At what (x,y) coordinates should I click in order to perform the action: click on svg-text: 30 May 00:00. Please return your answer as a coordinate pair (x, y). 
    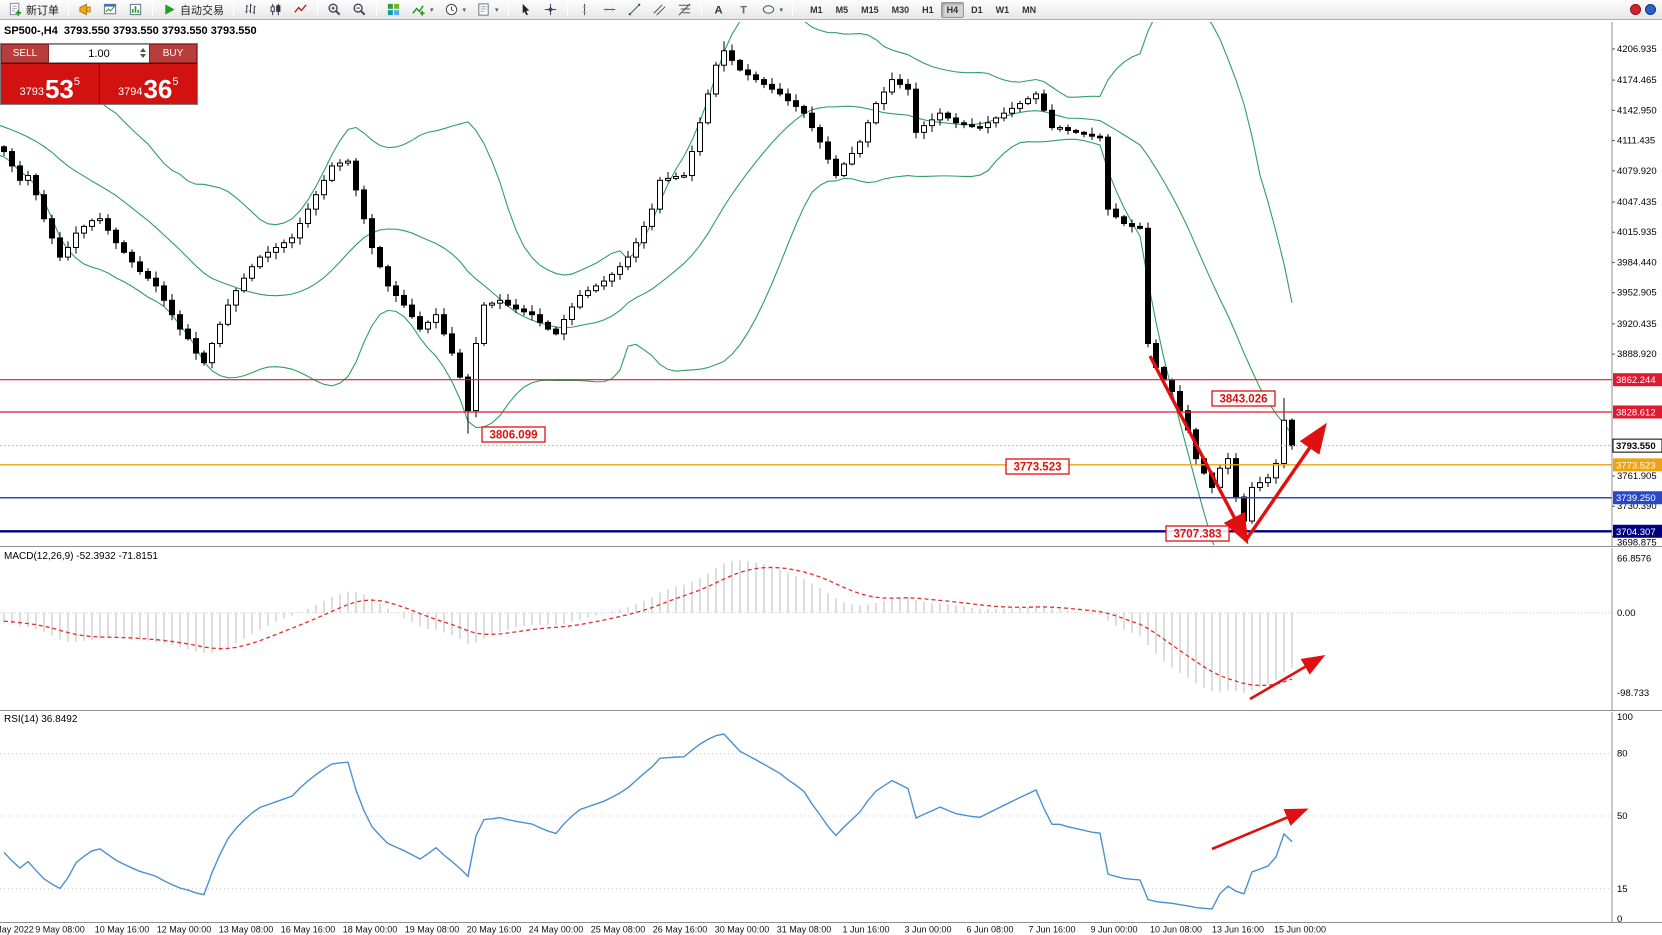
    Looking at the image, I should click on (742, 930).